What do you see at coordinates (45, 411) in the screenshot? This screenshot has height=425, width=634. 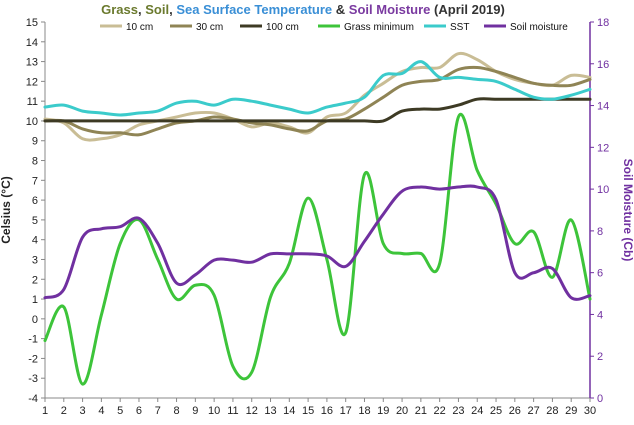 I see `x-tick-label: 1` at bounding box center [45, 411].